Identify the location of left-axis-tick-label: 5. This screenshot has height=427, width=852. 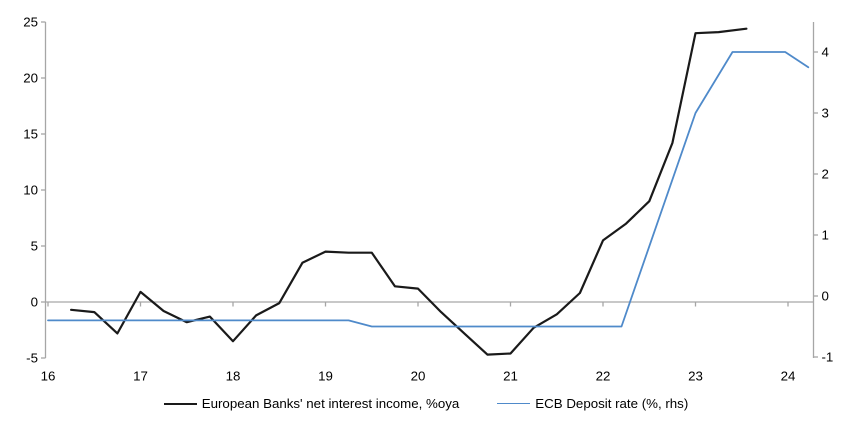
(34, 246).